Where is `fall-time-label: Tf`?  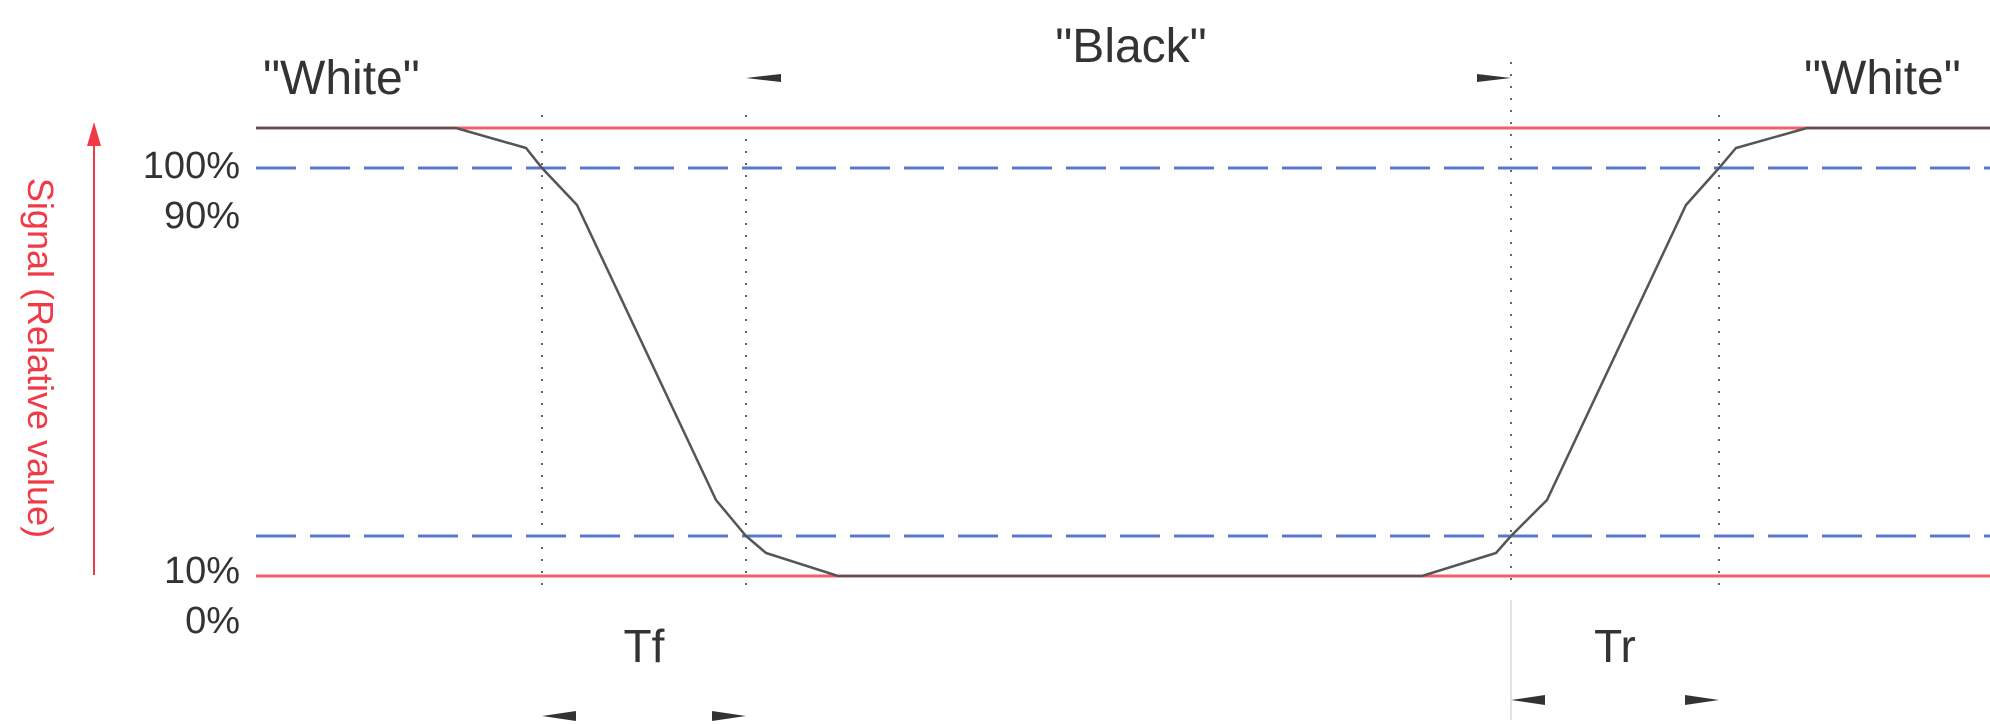 fall-time-label: Tf is located at coordinates (644, 646).